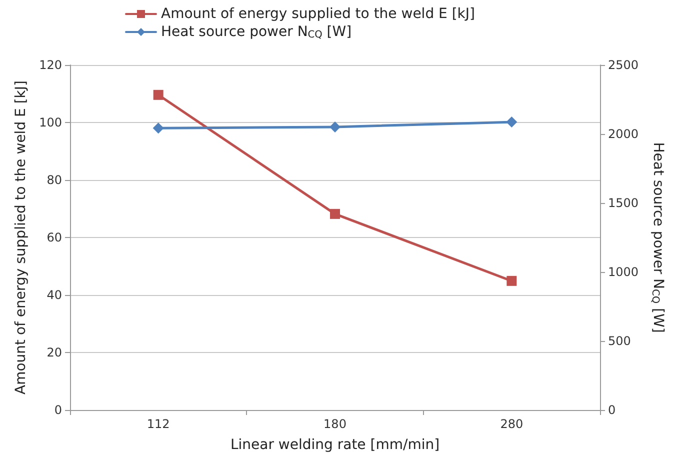  I want to click on y-tick-label: 100, so click(50, 123).